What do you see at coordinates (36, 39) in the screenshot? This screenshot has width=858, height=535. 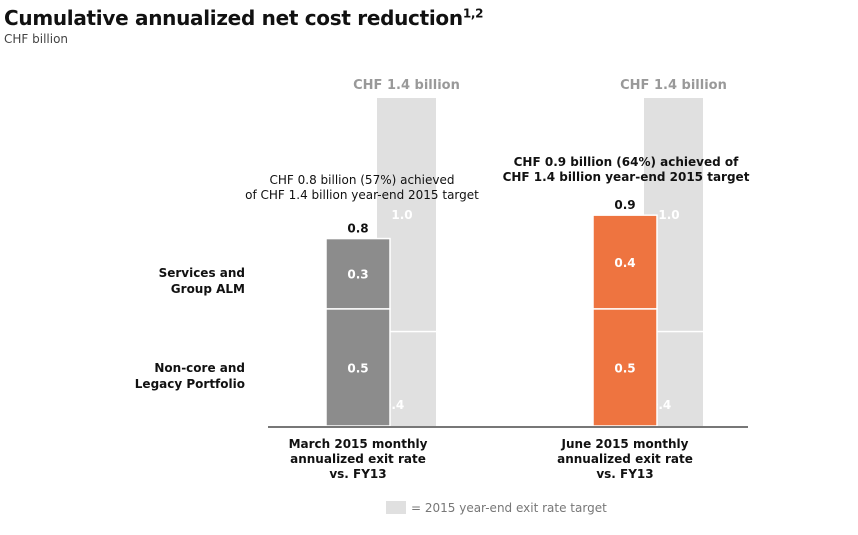 I see `chart-subtitle: CHF billion` at bounding box center [36, 39].